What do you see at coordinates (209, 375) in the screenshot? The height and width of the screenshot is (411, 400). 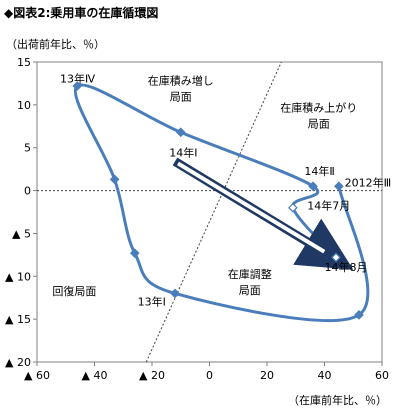 I see `x-tick-label: 0` at bounding box center [209, 375].